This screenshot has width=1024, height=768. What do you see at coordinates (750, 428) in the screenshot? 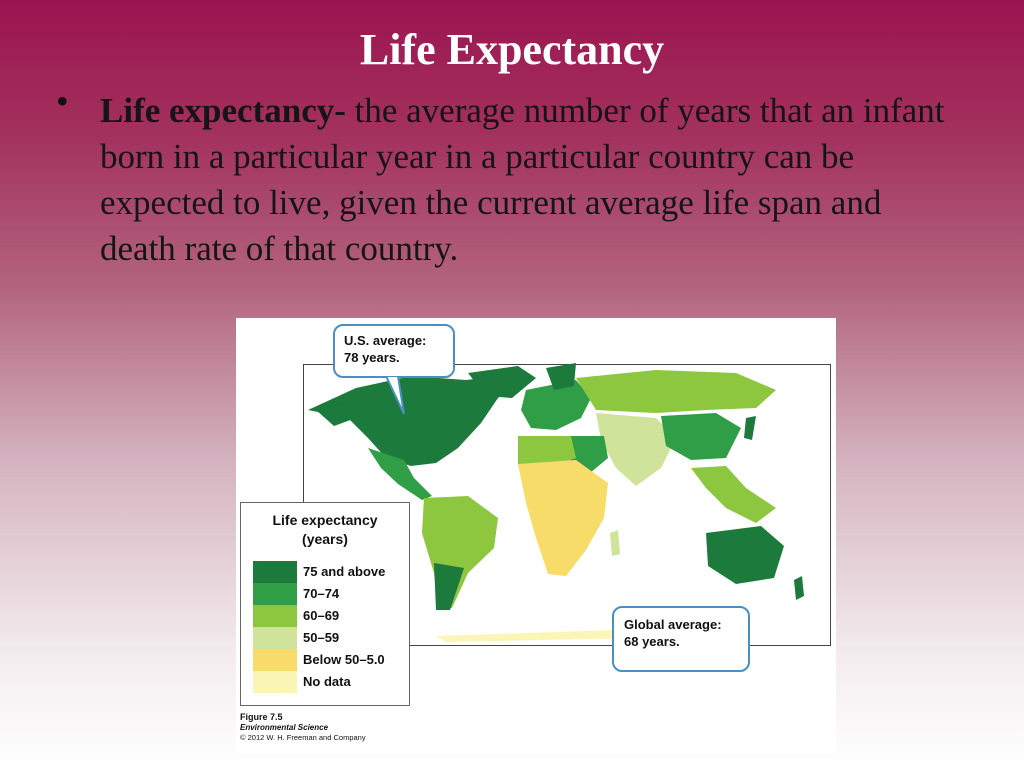
I see `map-japan` at bounding box center [750, 428].